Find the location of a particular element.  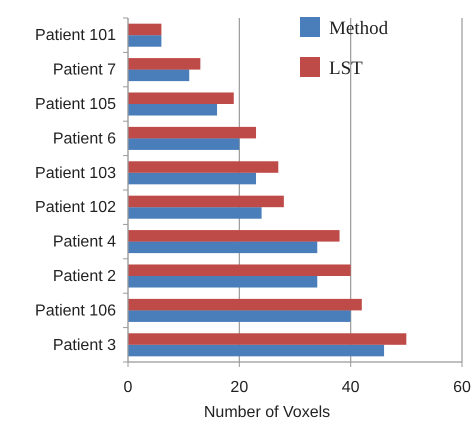

y-tick-label: Patient 103 is located at coordinates (75, 173).